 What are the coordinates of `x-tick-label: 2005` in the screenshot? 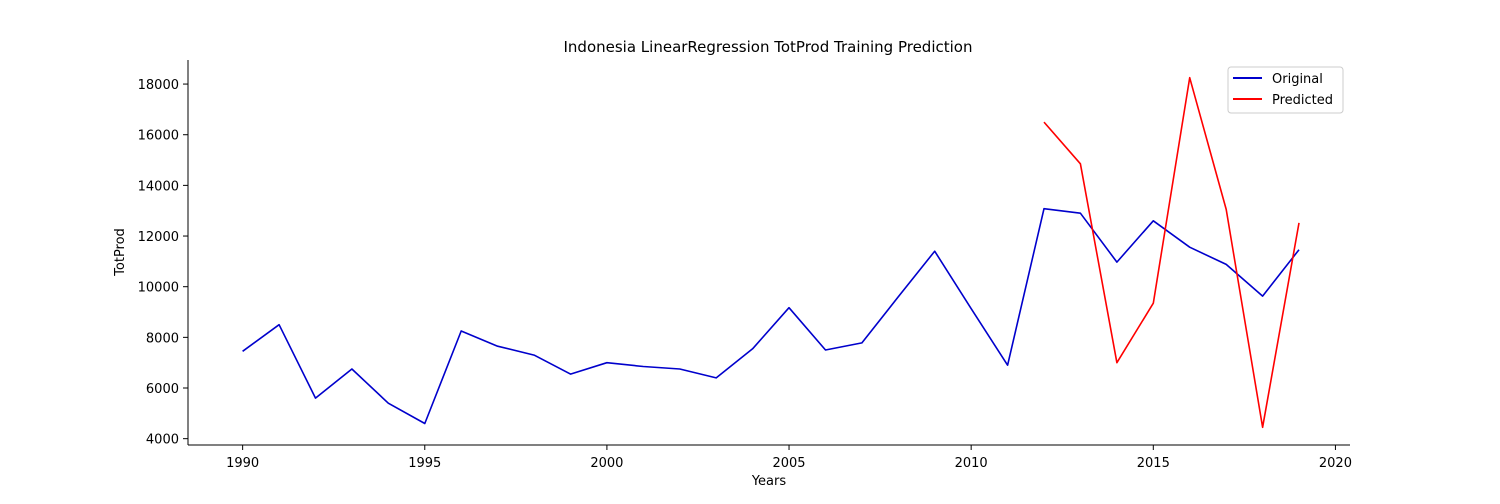 It's located at (788, 463).